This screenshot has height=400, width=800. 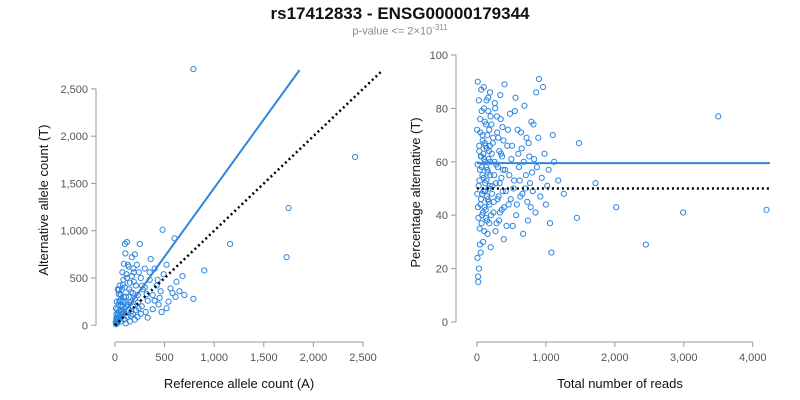 I want to click on y-axis-title: Percentage alternative (T), so click(x=415, y=192).